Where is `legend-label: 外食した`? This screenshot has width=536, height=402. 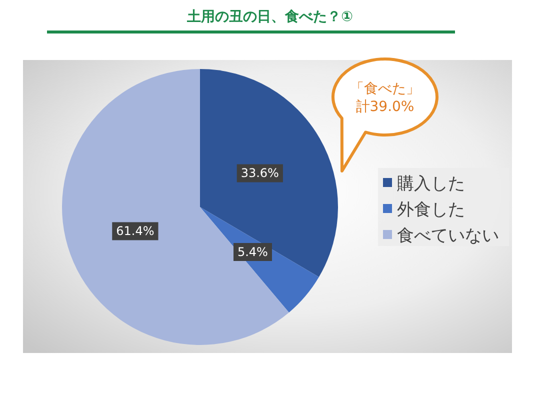 legend-label: 外食した is located at coordinates (431, 210).